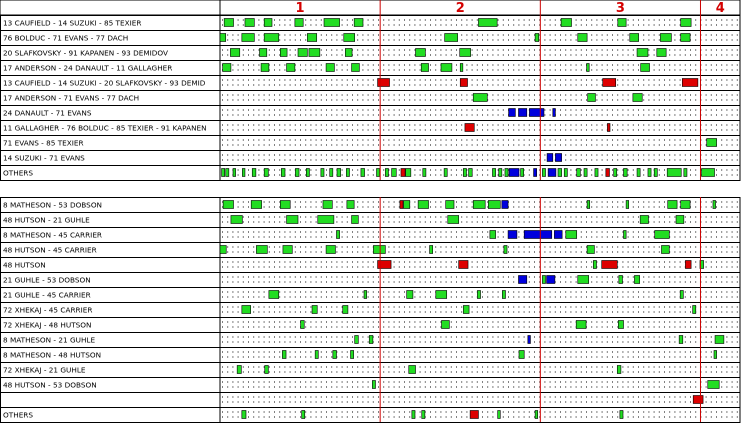 The image size is (742, 424). Describe the element at coordinates (620, 8) in the screenshot. I see `period-label-3: 3` at that location.